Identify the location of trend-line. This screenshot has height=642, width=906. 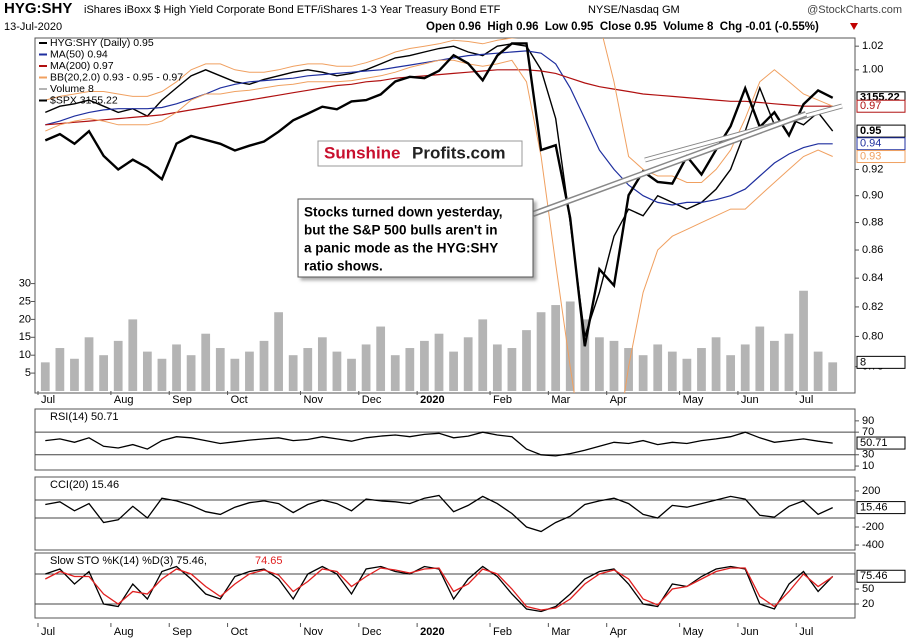
(743, 133).